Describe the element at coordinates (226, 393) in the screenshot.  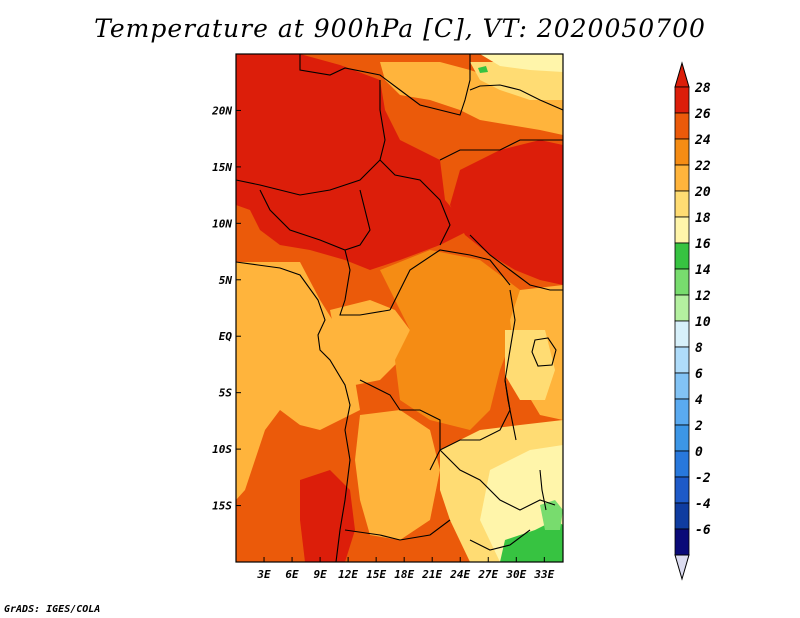
I see `y-tick-label: 5S` at that location.